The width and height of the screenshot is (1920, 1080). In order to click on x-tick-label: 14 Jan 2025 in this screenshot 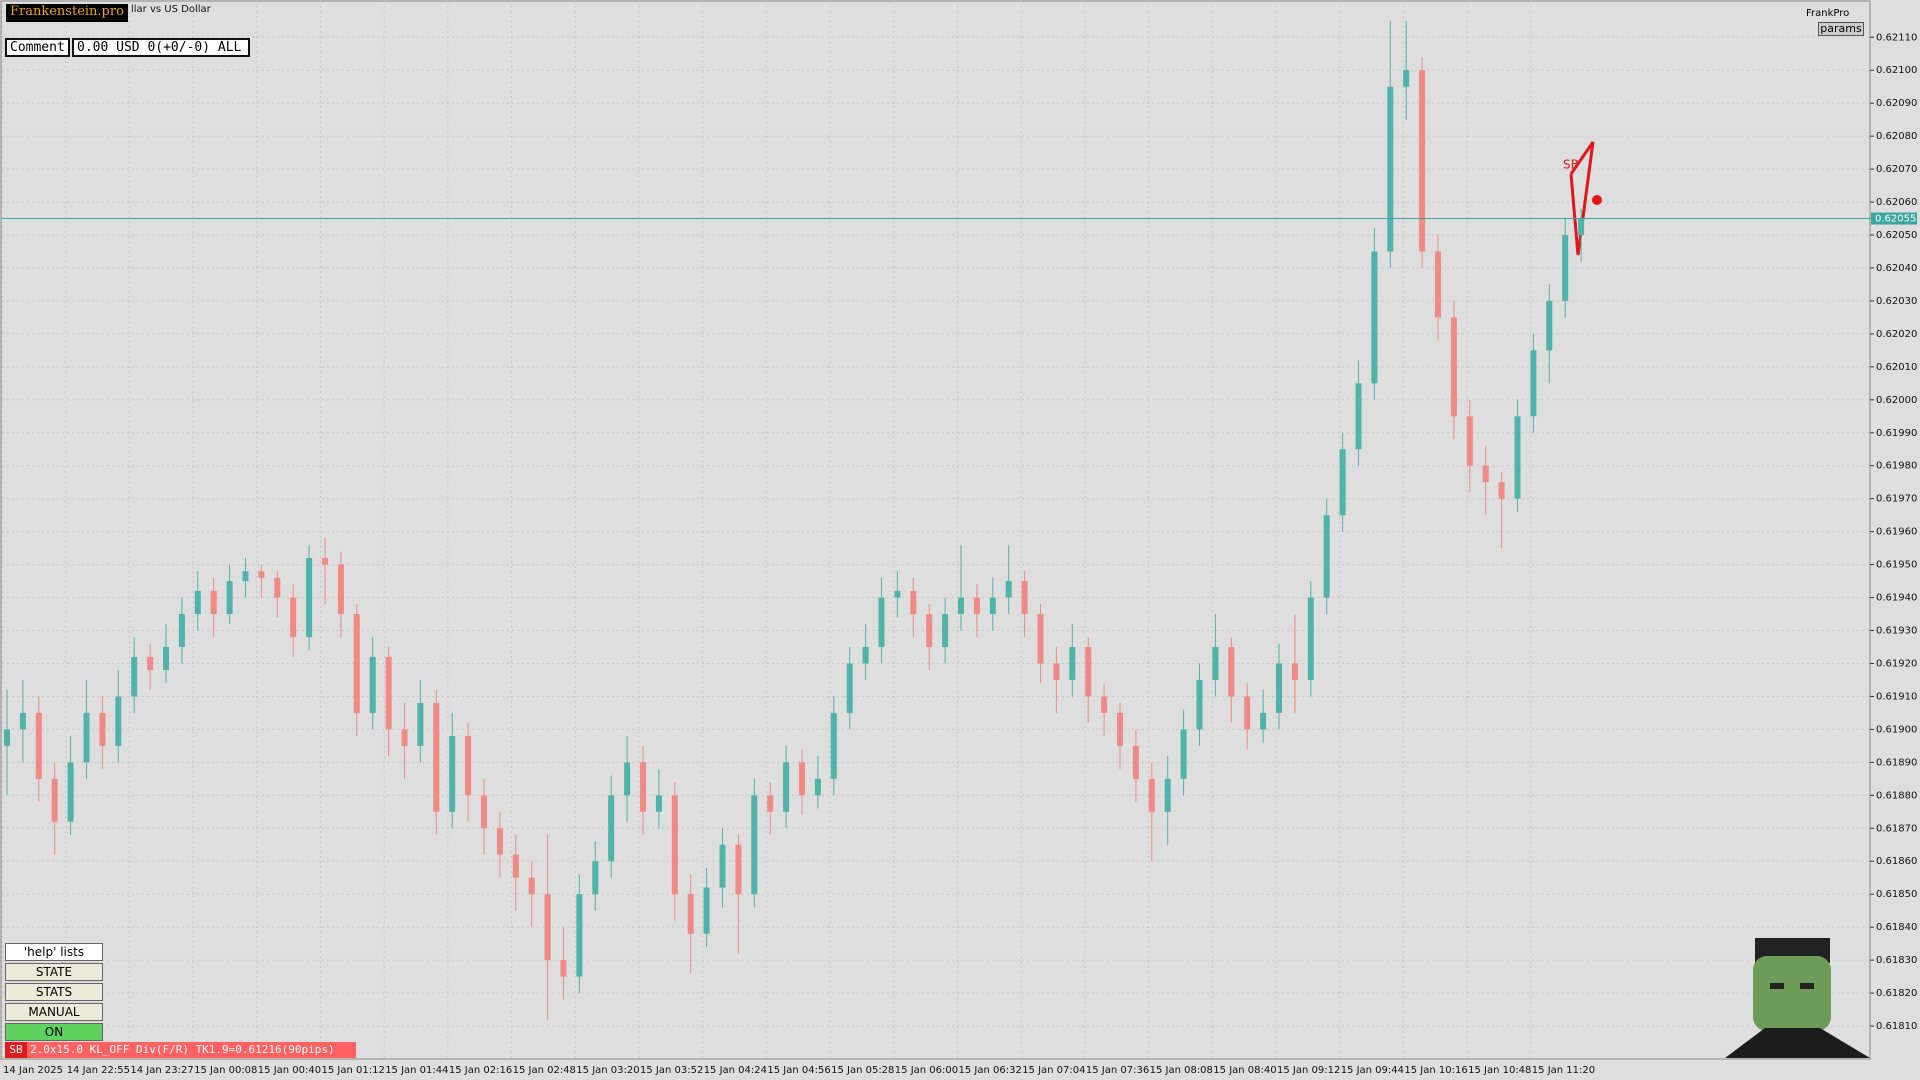, I will do `click(33, 1070)`.